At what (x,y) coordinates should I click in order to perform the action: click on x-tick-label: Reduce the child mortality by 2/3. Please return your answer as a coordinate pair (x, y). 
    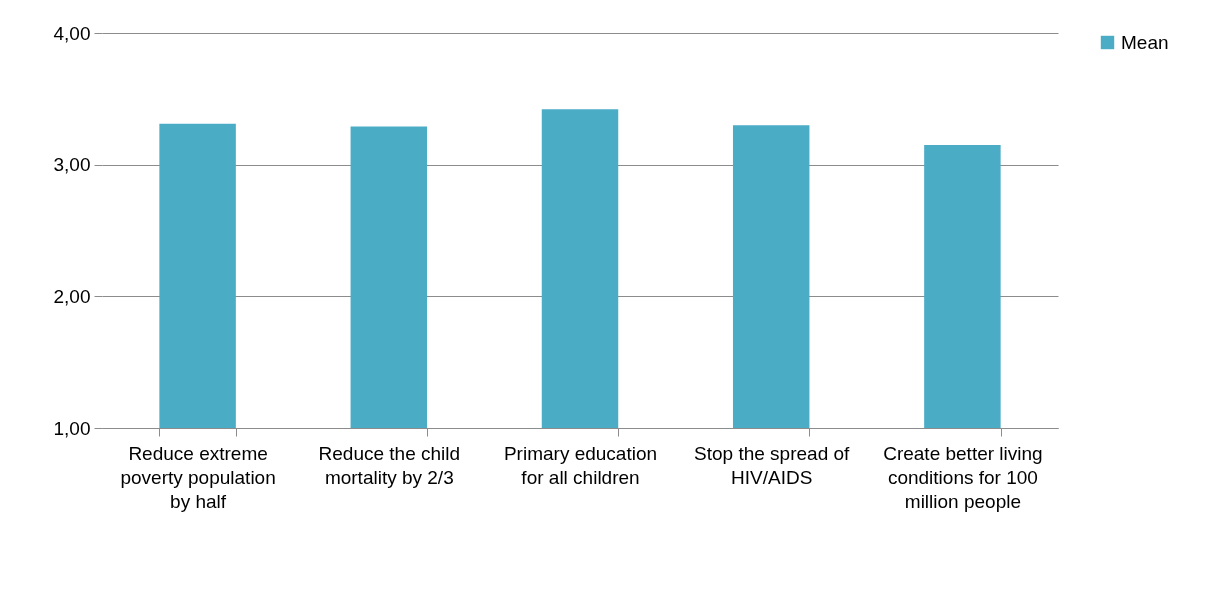
    Looking at the image, I should click on (389, 465).